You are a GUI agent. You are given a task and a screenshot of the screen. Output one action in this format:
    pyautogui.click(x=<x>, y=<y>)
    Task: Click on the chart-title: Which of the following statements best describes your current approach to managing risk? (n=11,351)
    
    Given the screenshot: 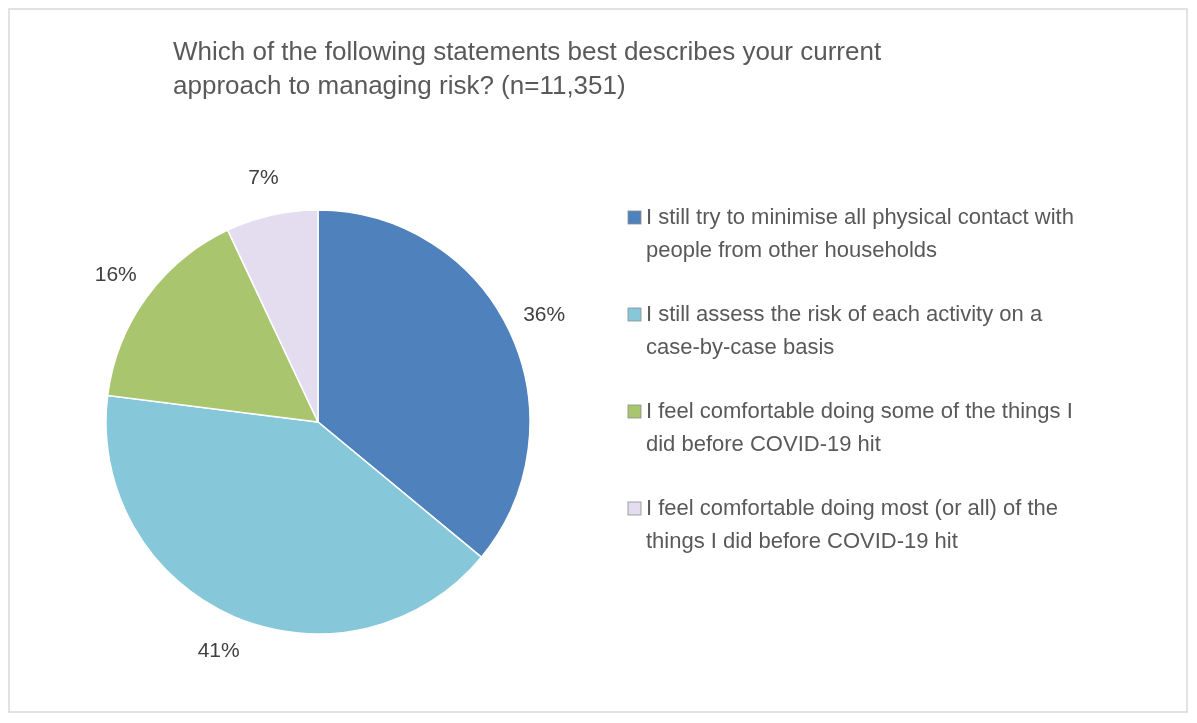 What is the action you would take?
    pyautogui.click(x=527, y=68)
    